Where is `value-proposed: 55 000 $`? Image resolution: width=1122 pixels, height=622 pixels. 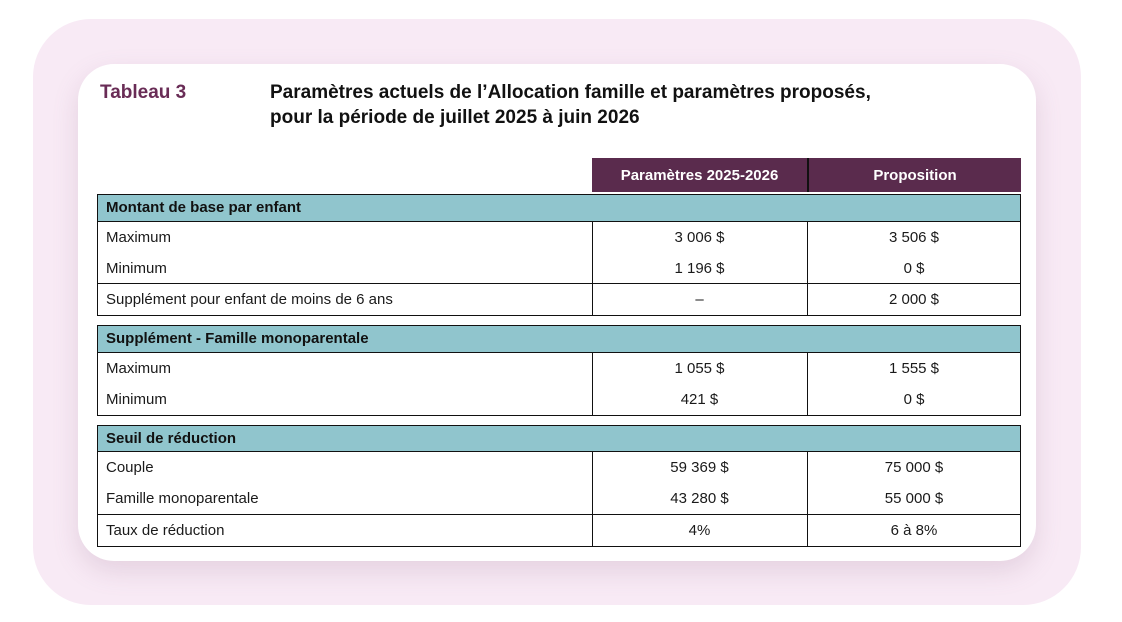 value-proposed: 55 000 $ is located at coordinates (913, 498).